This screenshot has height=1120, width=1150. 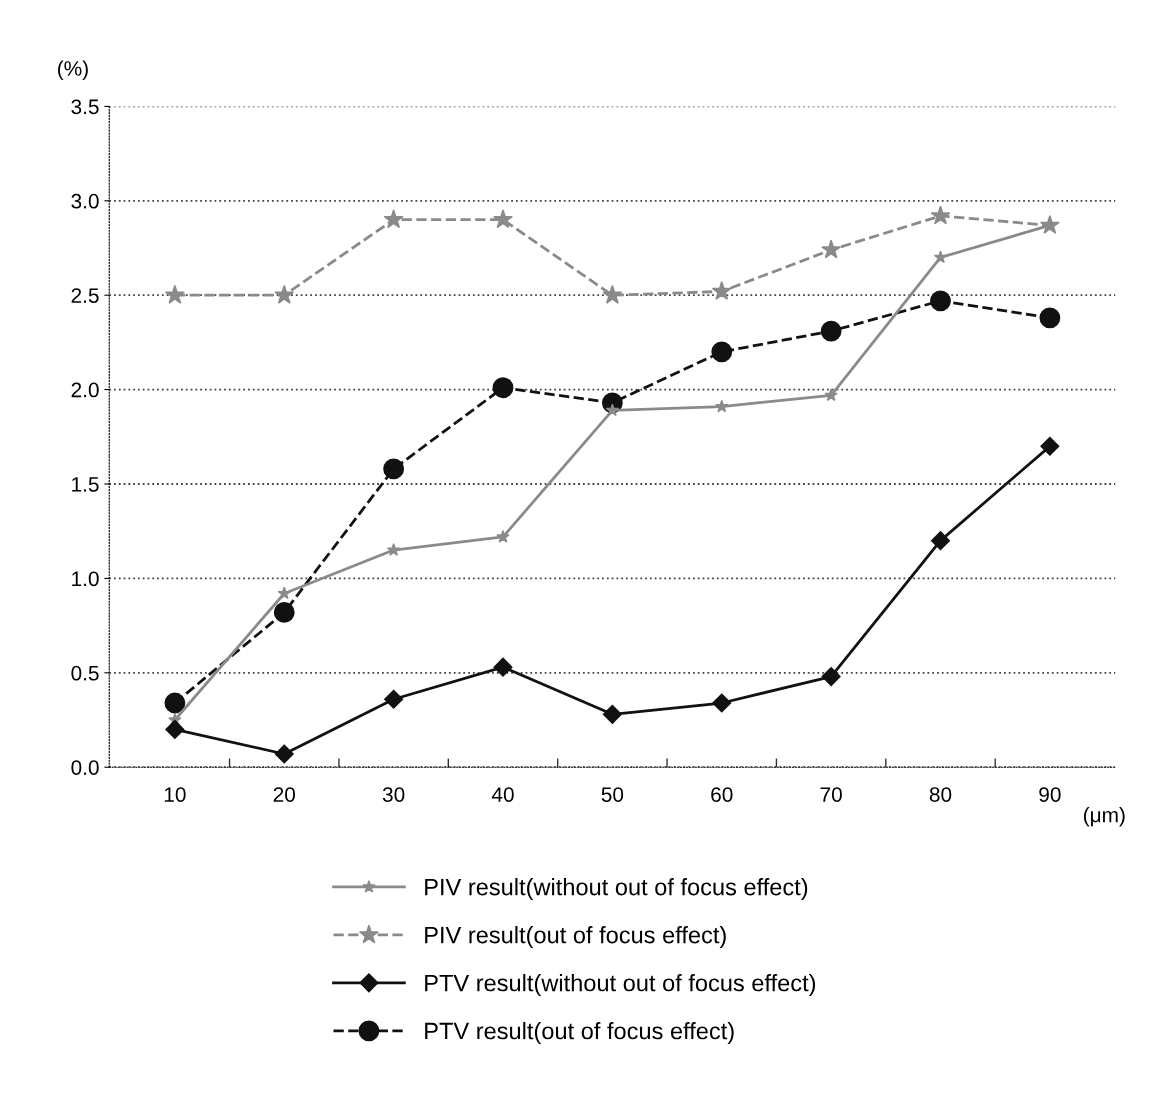 I want to click on x-tick-label: 50, so click(x=612, y=794).